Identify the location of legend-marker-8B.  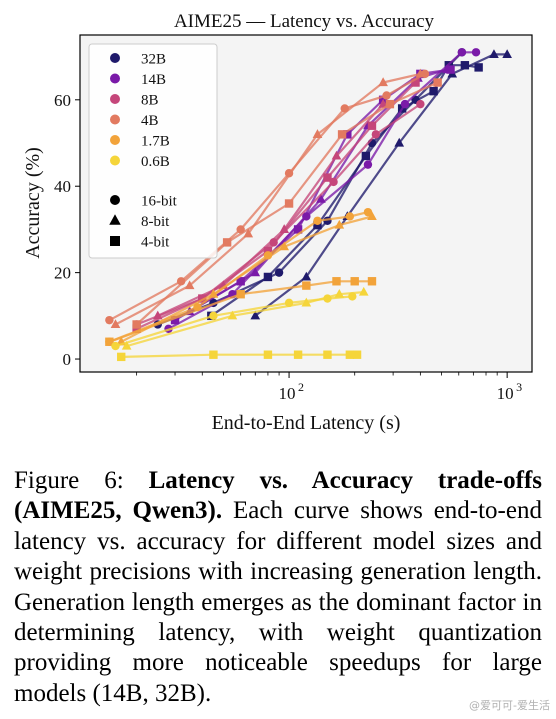
(115, 99).